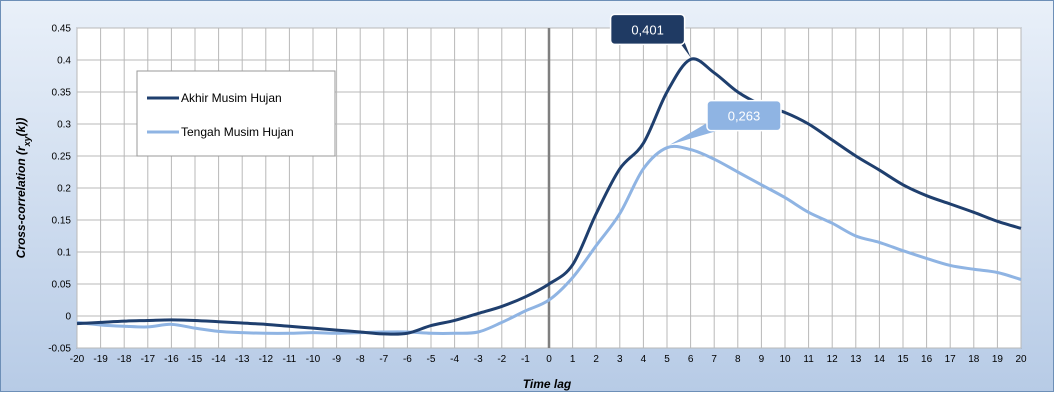 The image size is (1054, 393). What do you see at coordinates (431, 359) in the screenshot?
I see `x-tick-label: -5` at bounding box center [431, 359].